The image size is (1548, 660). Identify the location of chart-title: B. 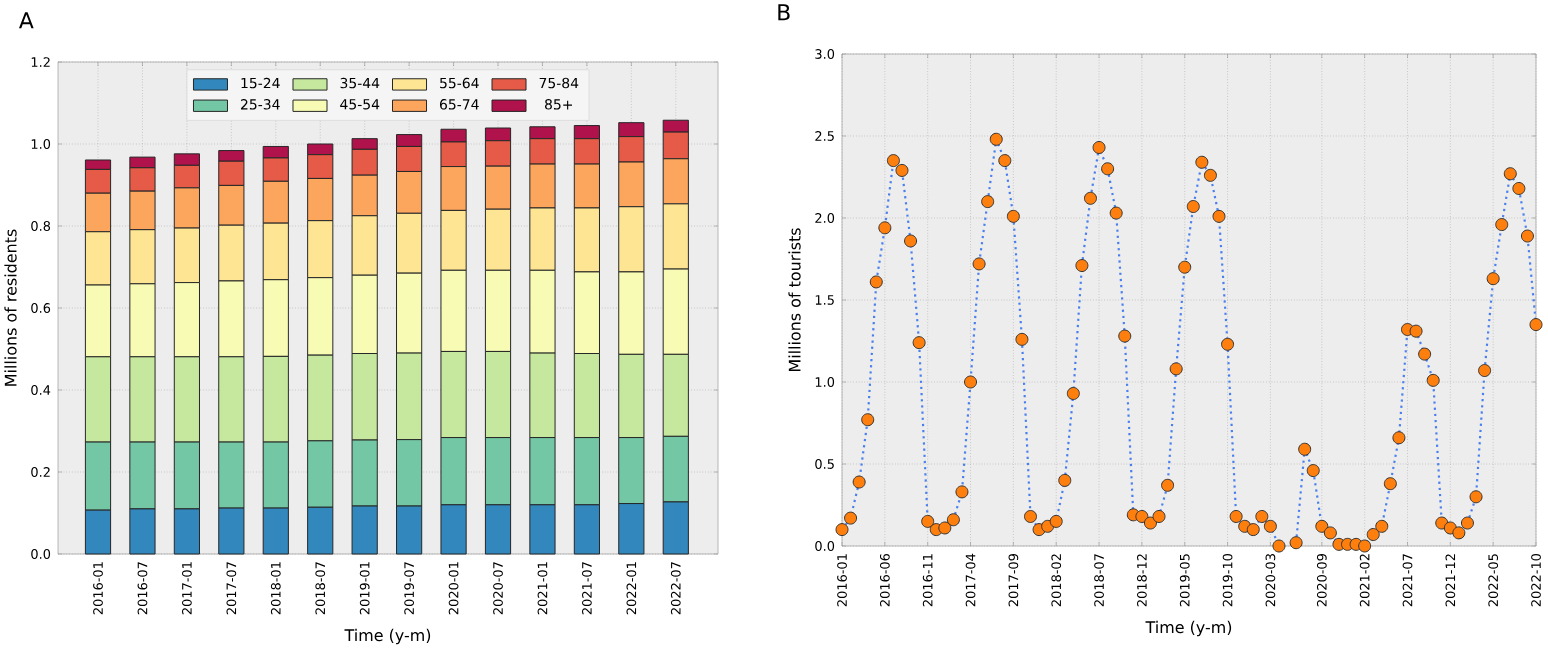
(784, 12).